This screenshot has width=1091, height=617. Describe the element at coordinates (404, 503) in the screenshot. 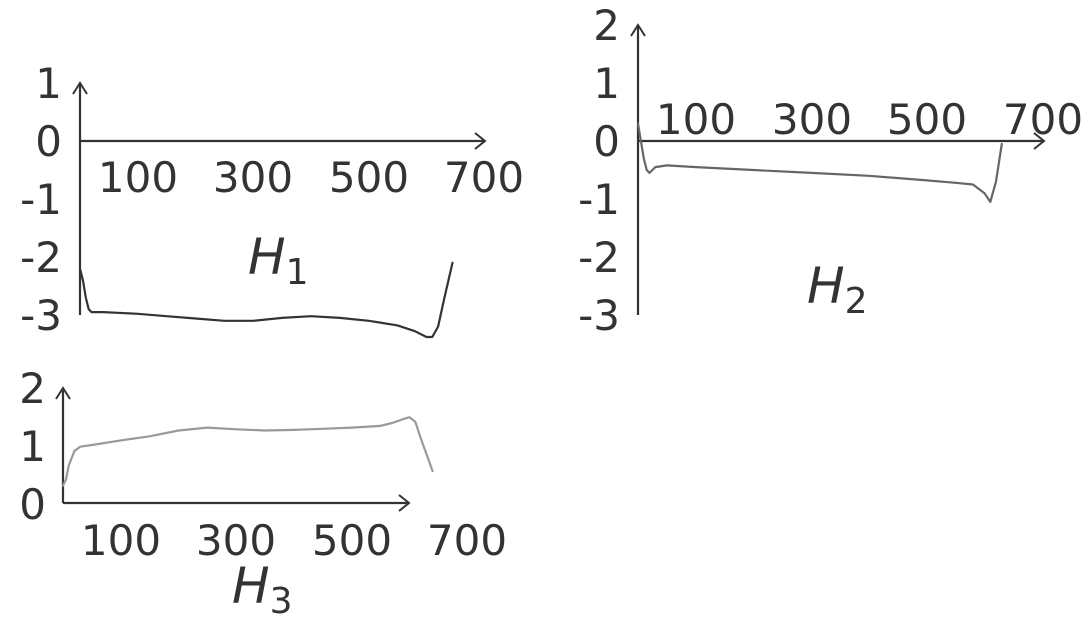

I see `x-axis-arrow-h3` at that location.